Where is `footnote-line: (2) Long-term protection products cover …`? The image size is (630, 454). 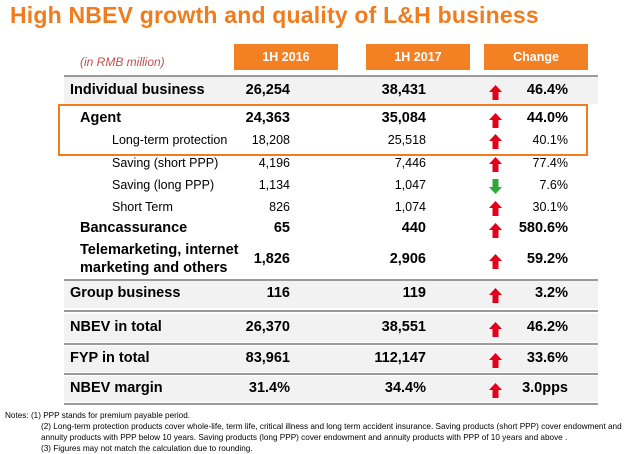
footnote-line: (2) Long-term protection products cover … is located at coordinates (331, 426).